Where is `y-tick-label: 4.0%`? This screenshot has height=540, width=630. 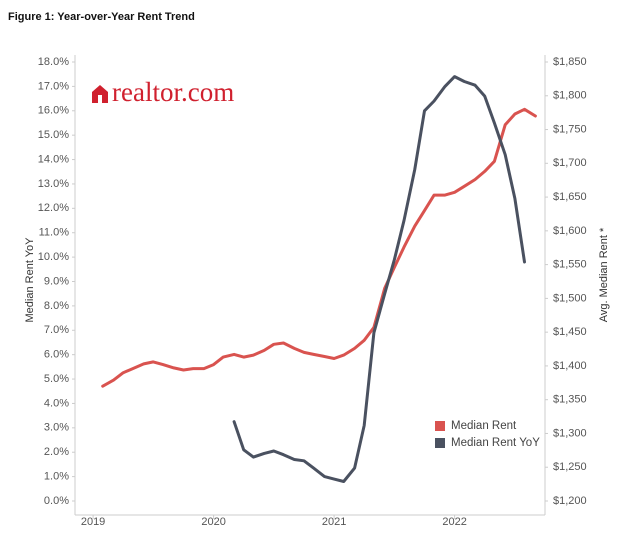 y-tick-label: 4.0% is located at coordinates (56, 403).